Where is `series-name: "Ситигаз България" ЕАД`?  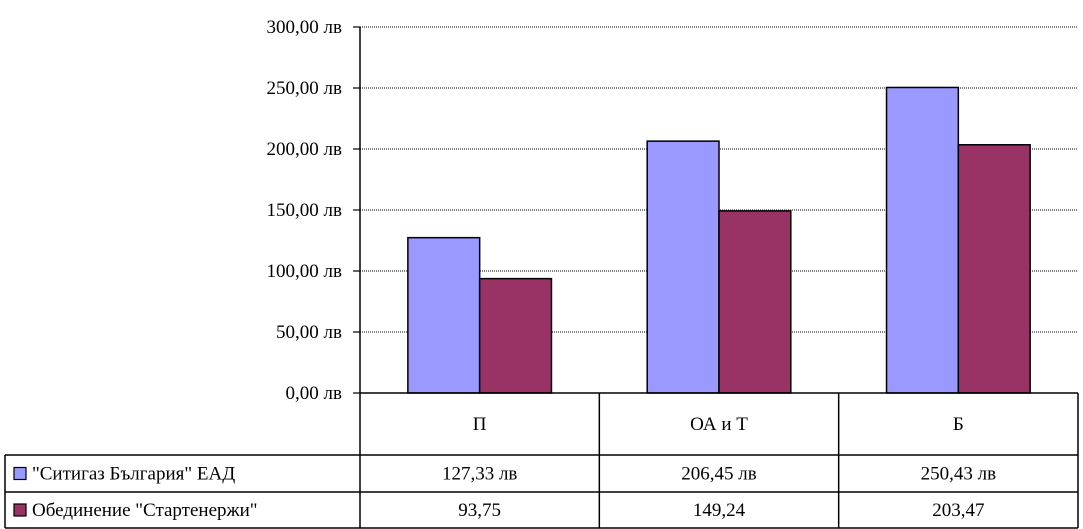 series-name: "Ситигаз България" ЕАД is located at coordinates (133, 474).